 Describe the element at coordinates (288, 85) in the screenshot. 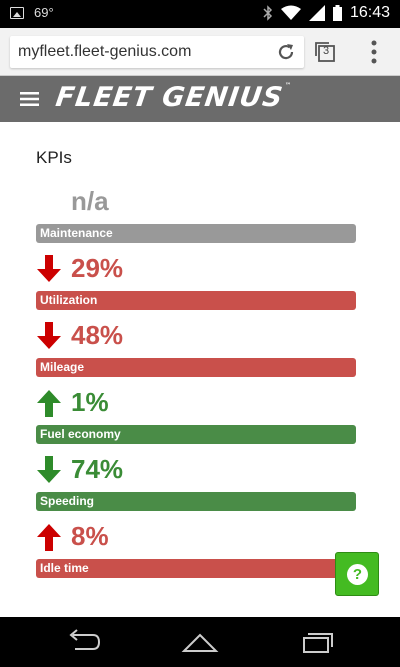

I see `logo-trademark: ™` at that location.